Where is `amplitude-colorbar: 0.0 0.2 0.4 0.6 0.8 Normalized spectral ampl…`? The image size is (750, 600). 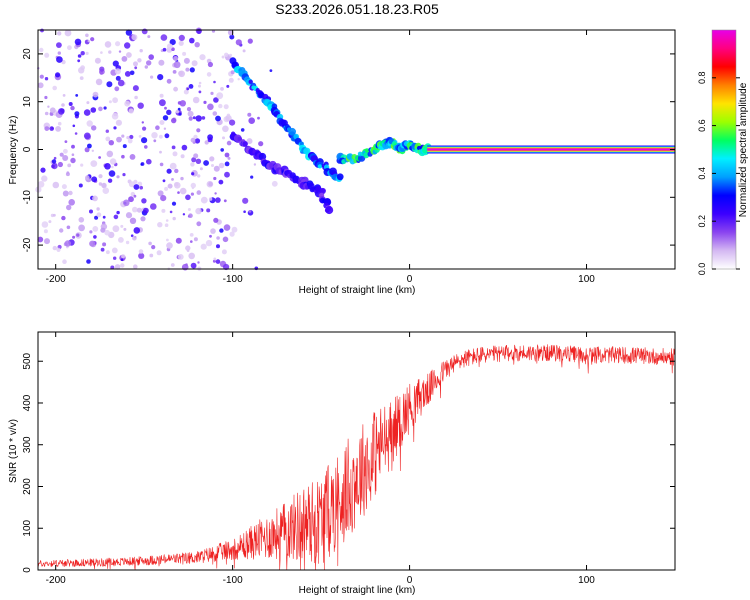 amplitude-colorbar: 0.0 0.2 0.4 0.6 0.8 Normalized spectral ampl… is located at coordinates (723, 152).